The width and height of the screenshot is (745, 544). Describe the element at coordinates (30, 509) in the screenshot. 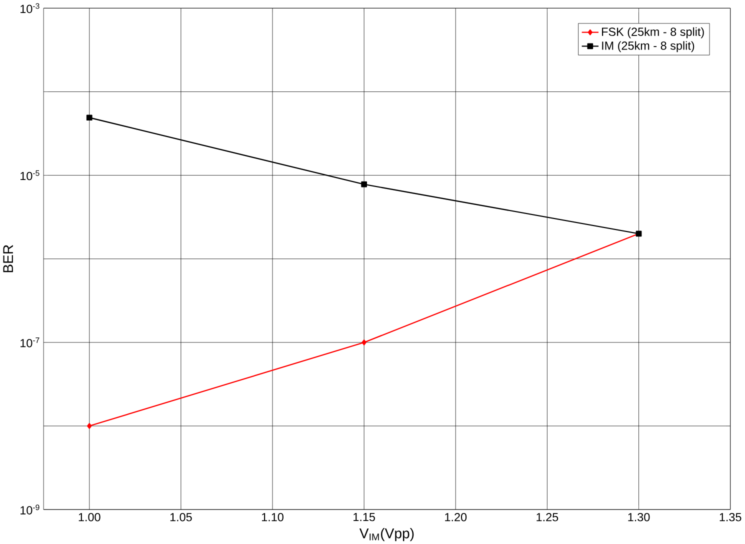

I see `y-tick-label: 10$^{-9}$` at that location.